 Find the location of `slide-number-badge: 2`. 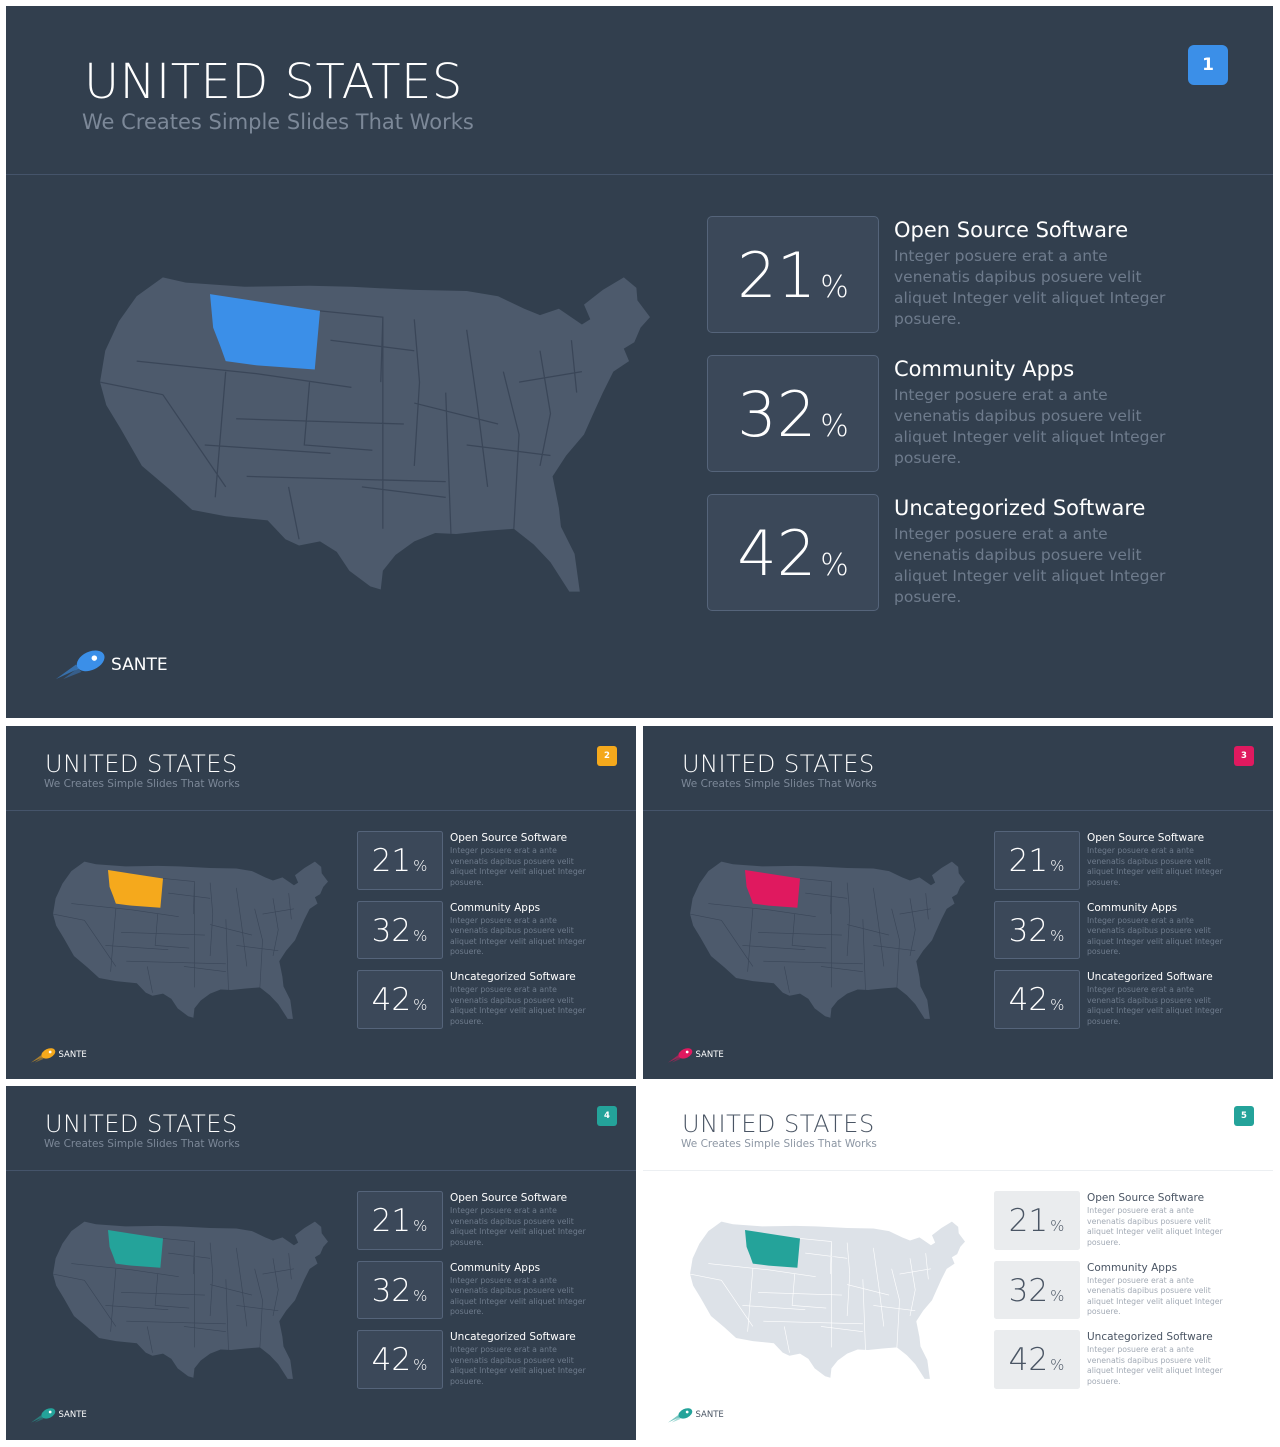

slide-number-badge: 2 is located at coordinates (607, 755).